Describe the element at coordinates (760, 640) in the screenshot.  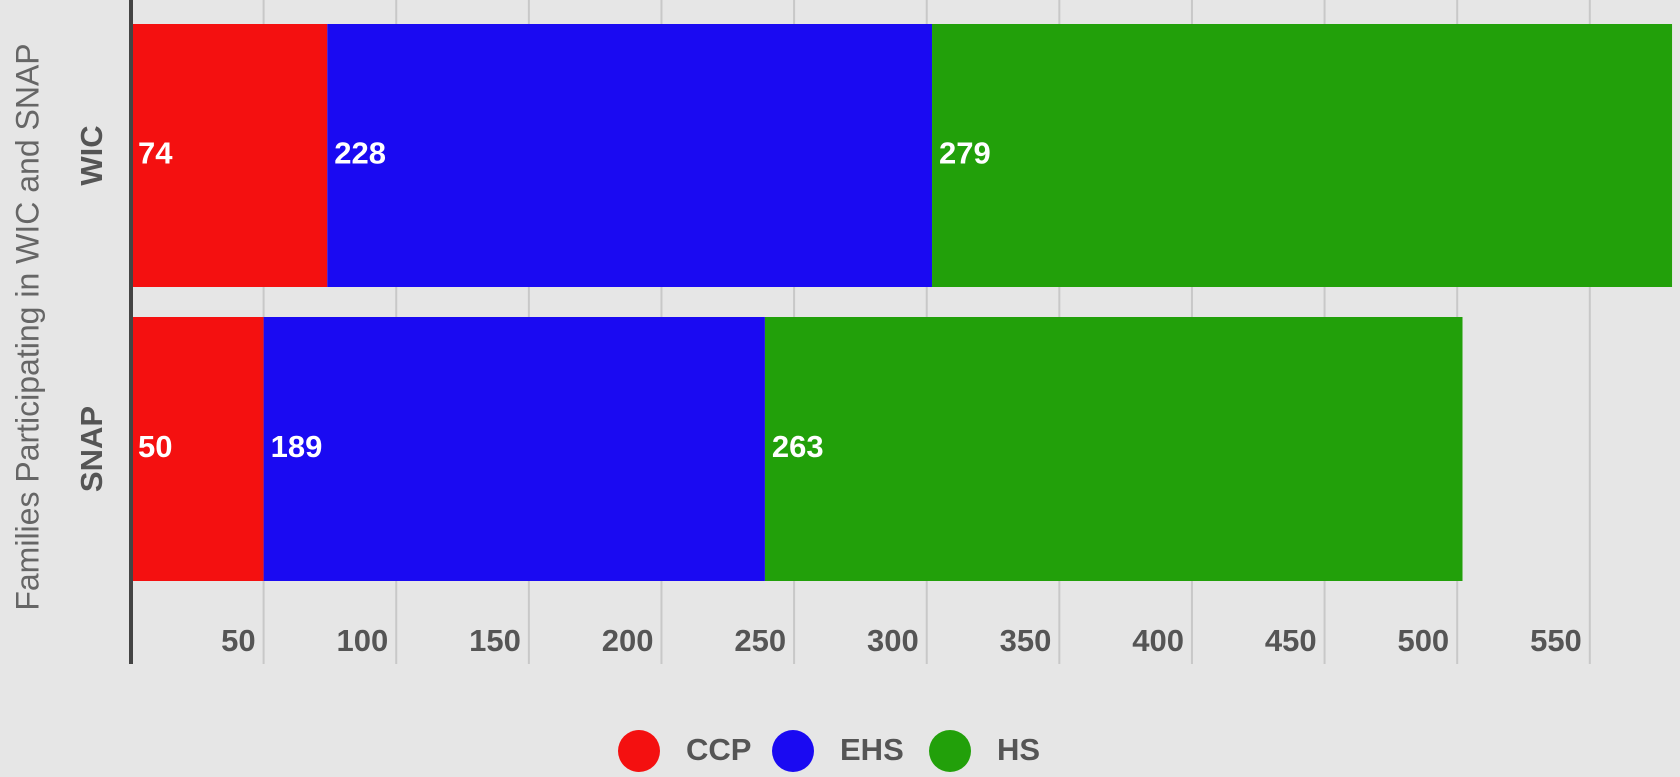
I see `x-tick-label: 250` at that location.